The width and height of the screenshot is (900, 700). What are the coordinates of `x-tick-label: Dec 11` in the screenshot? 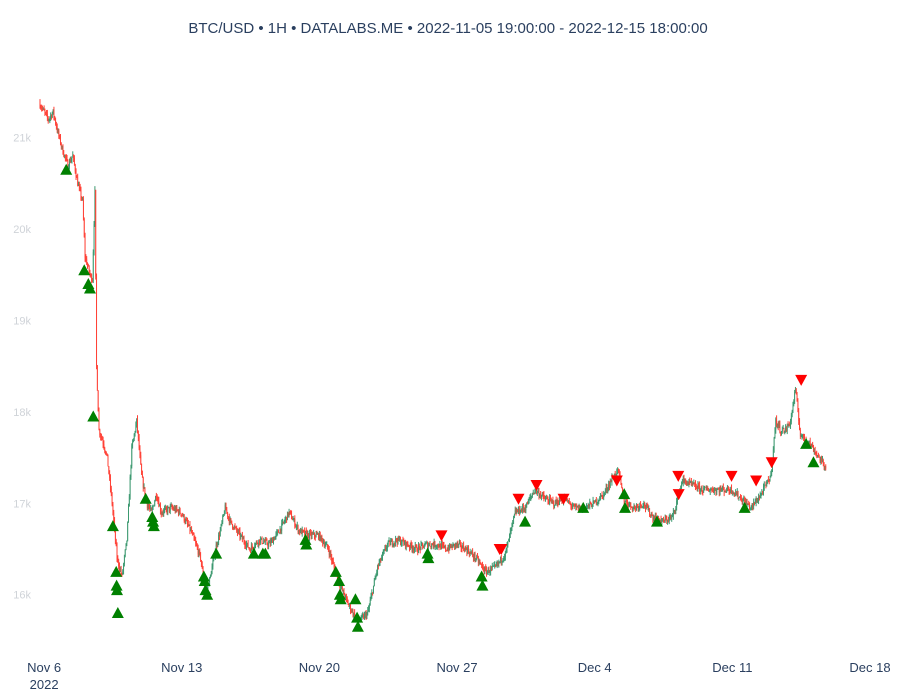 It's located at (732, 667).